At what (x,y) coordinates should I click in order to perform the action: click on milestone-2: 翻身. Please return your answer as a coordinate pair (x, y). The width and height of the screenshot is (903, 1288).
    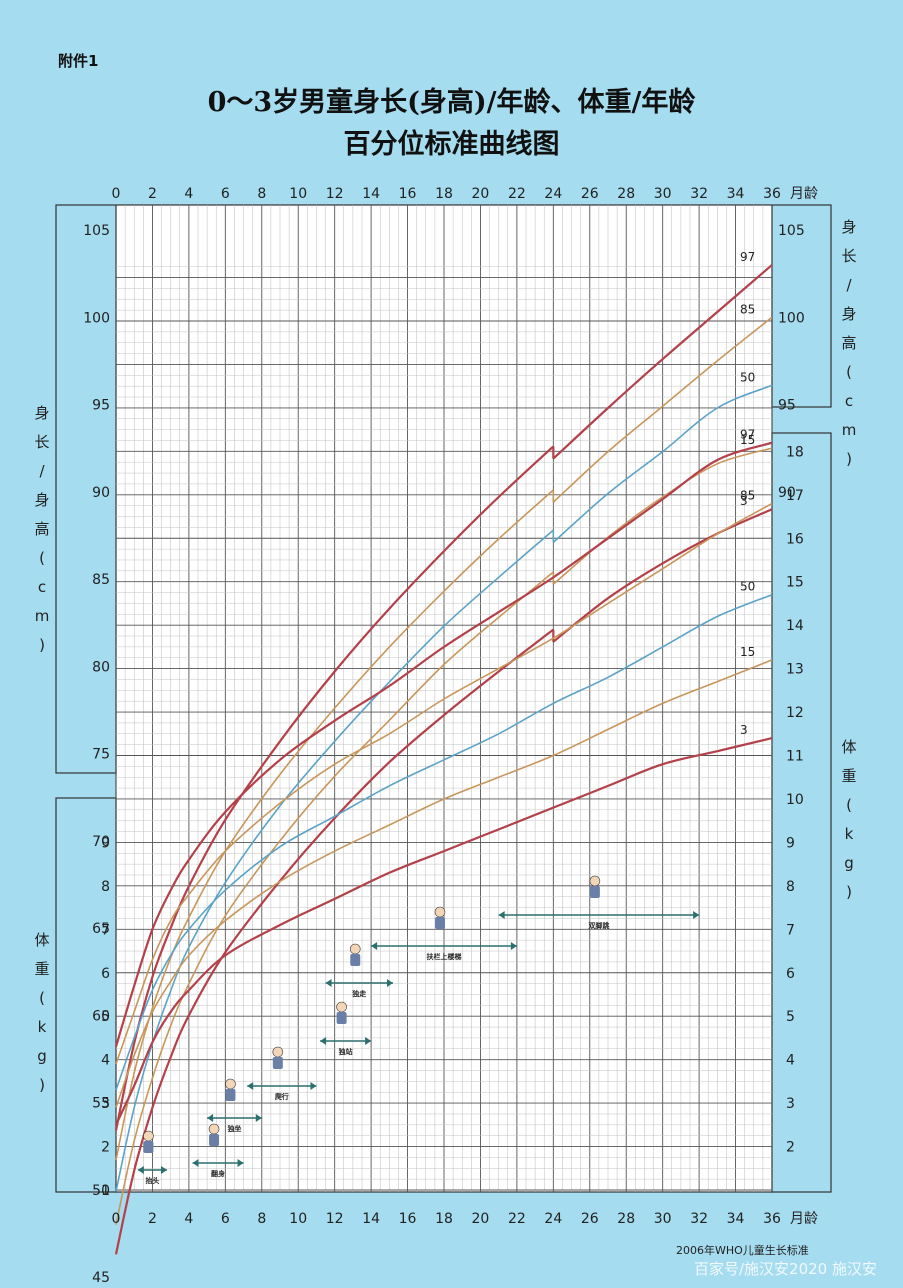
    Looking at the image, I should click on (218, 1150).